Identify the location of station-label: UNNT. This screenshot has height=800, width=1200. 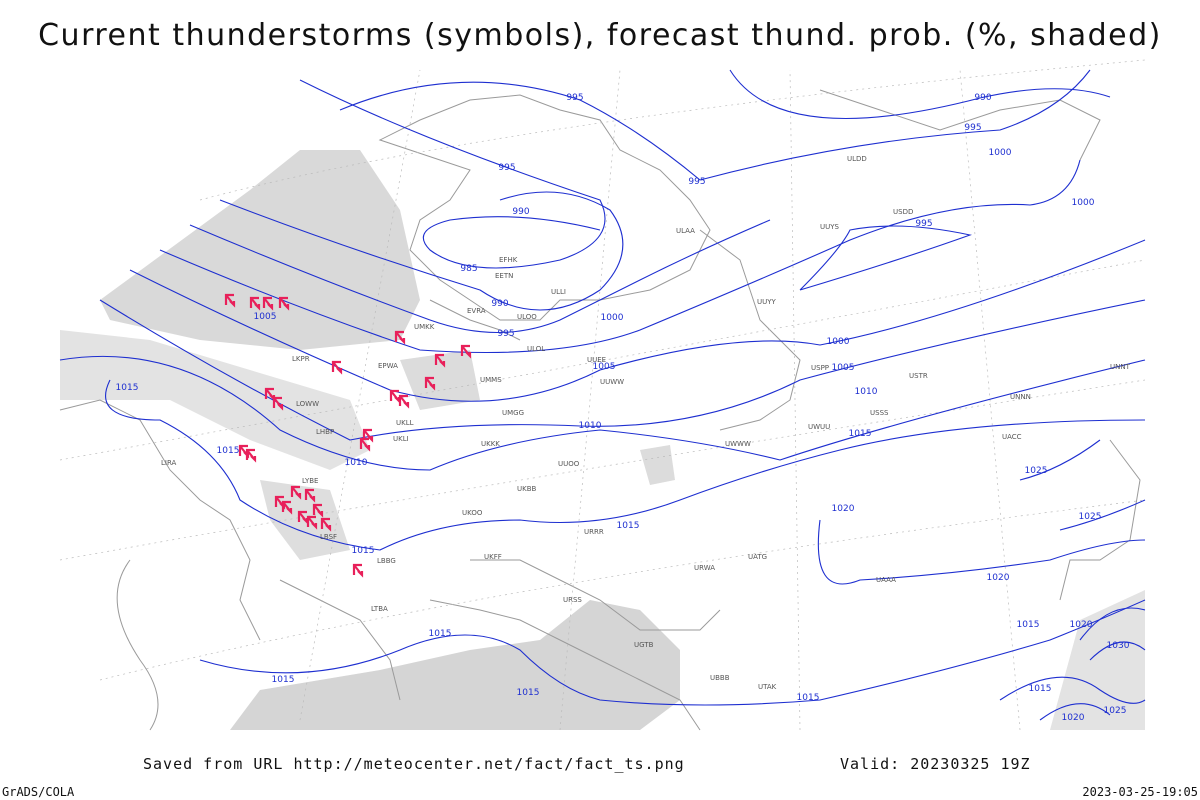
(1120, 367).